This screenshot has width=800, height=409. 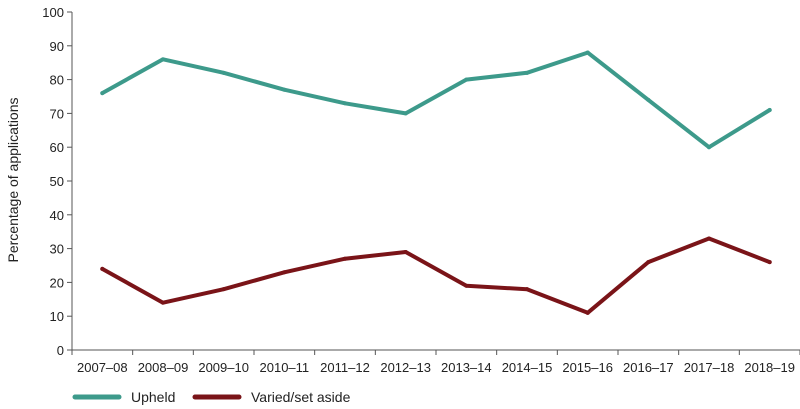 What do you see at coordinates (57, 181) in the screenshot?
I see `y-tick-label: 50` at bounding box center [57, 181].